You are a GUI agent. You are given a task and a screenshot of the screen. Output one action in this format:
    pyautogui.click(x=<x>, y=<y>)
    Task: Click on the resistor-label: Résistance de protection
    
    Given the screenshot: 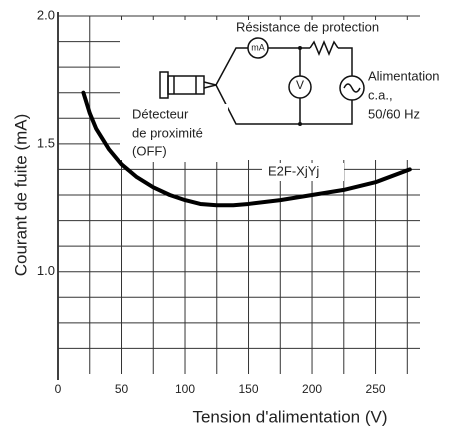 What is the action you would take?
    pyautogui.click(x=307, y=26)
    